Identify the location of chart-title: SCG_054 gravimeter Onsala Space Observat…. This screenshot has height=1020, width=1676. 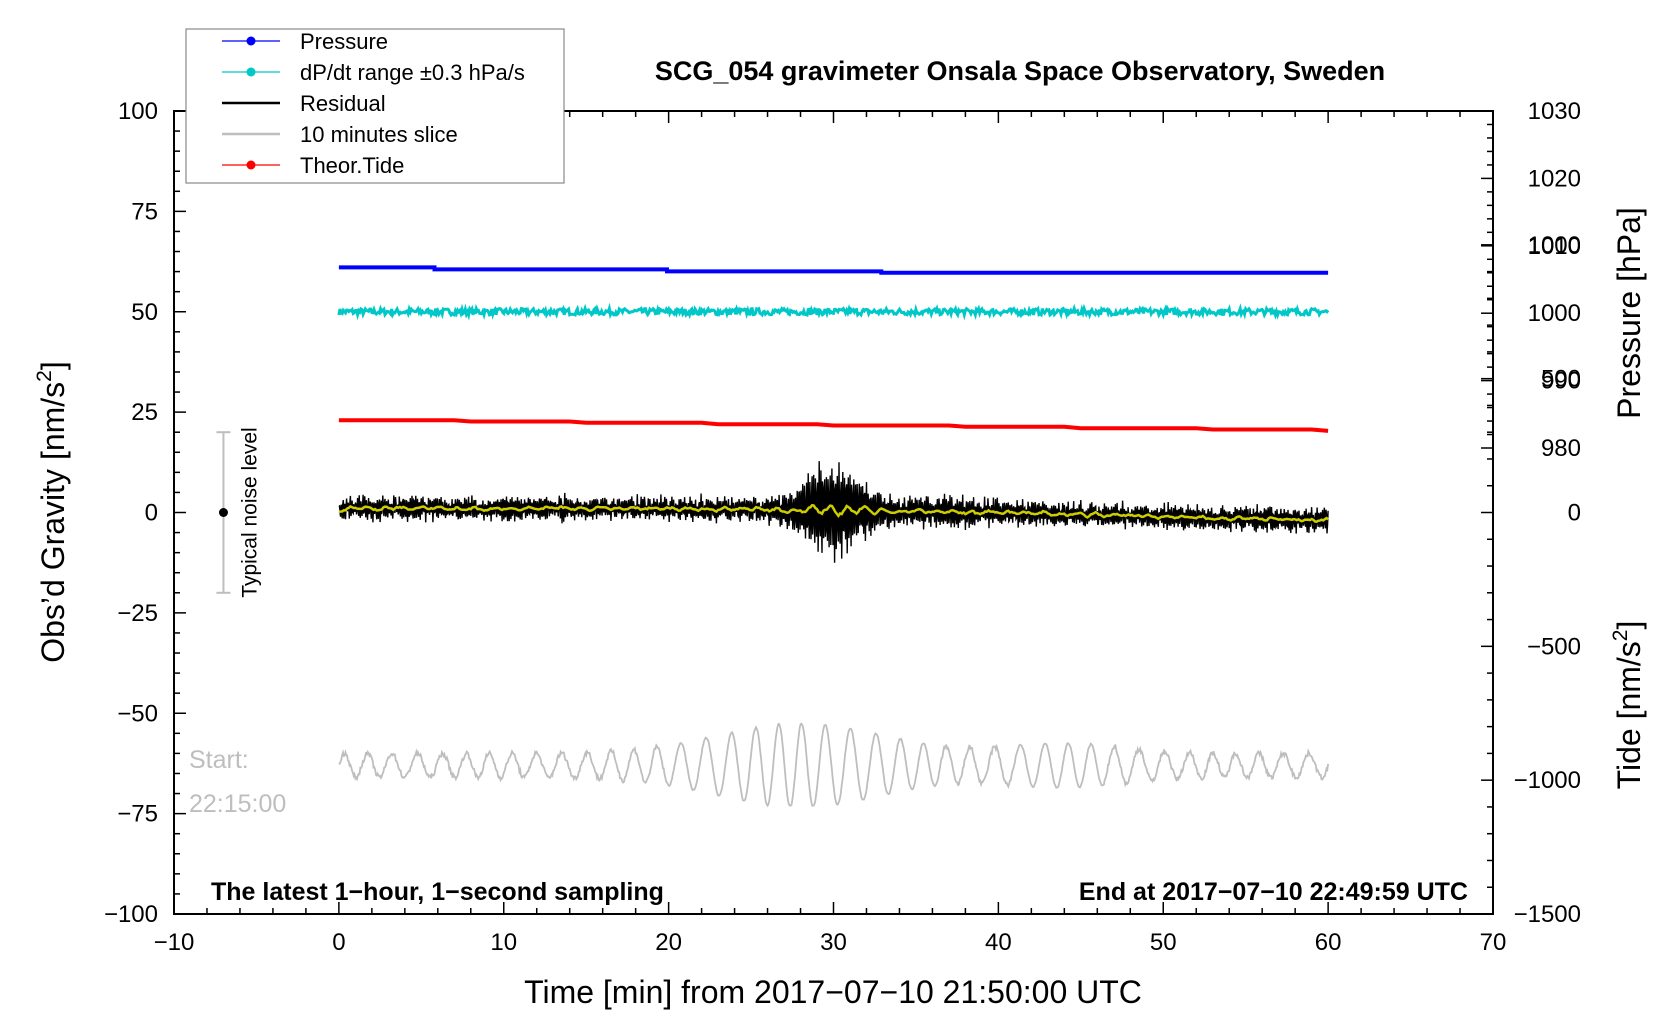
(1020, 71).